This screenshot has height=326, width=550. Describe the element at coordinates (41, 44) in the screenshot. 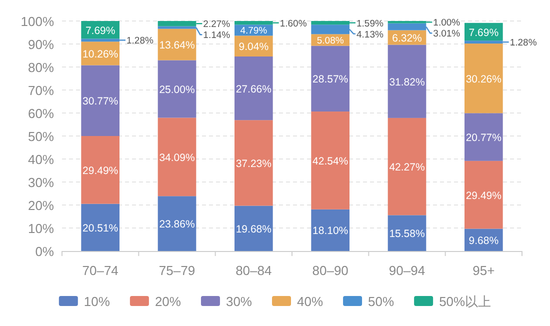

I see `y-tick-label: 90%` at that location.